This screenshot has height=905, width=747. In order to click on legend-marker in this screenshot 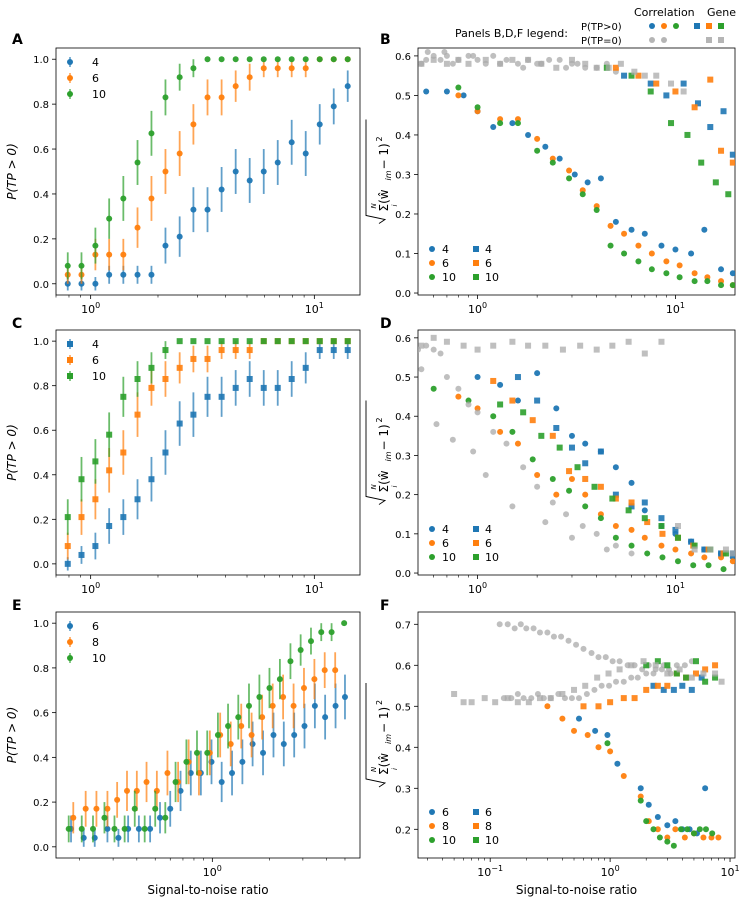, I will do `click(70, 344)`.